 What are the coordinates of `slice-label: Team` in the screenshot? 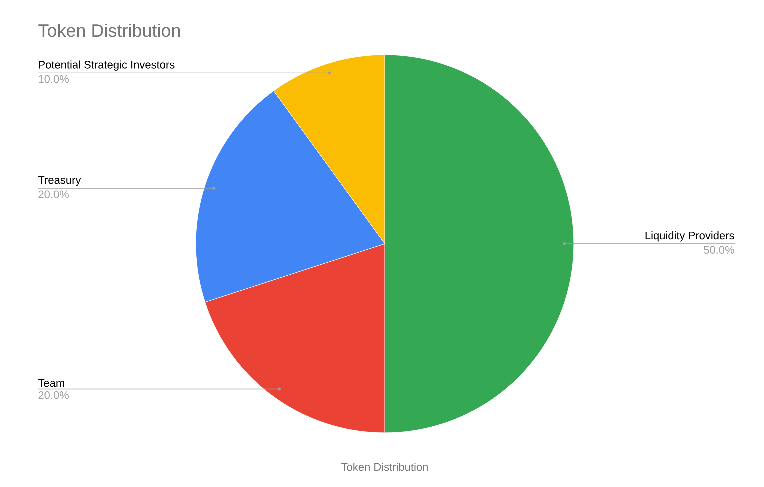 It's located at (51, 383).